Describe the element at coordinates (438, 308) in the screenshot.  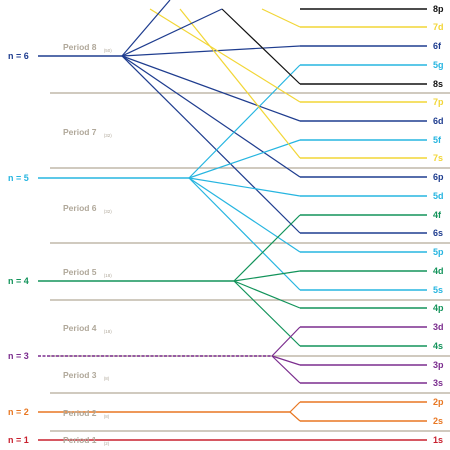
I see `orbital-label: 4p` at that location.